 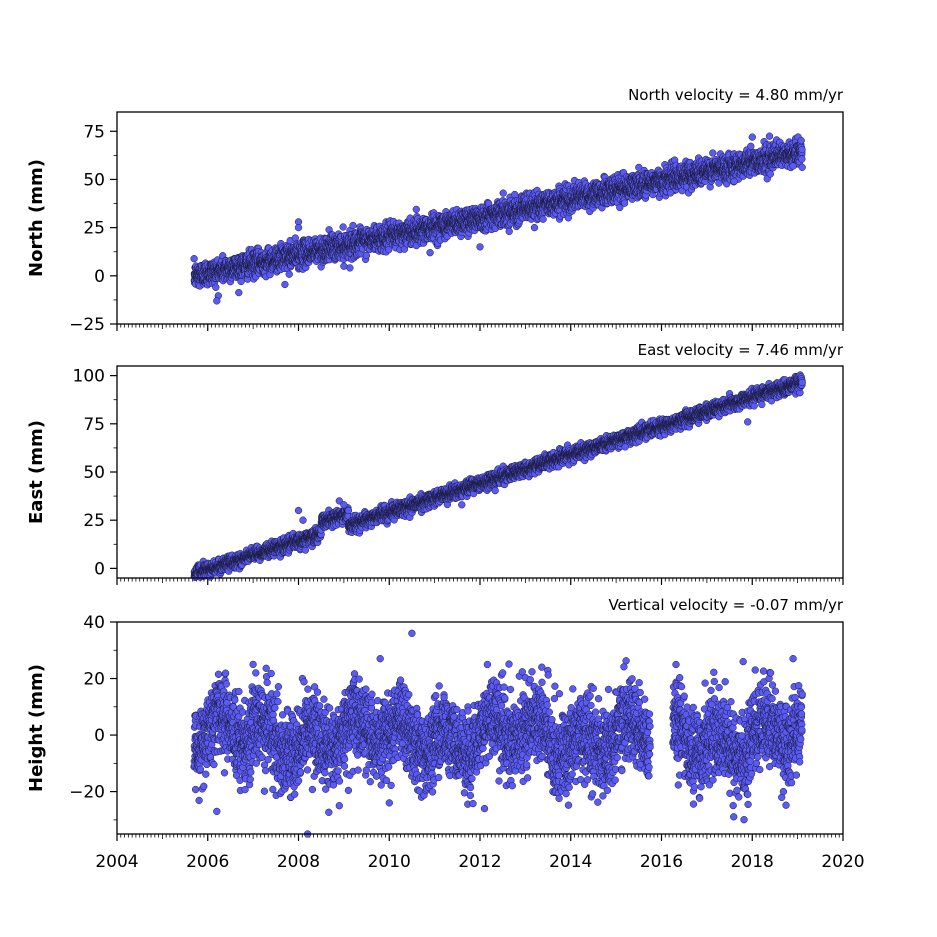 I want to click on north-y-tick-label: 0, so click(x=99, y=277).